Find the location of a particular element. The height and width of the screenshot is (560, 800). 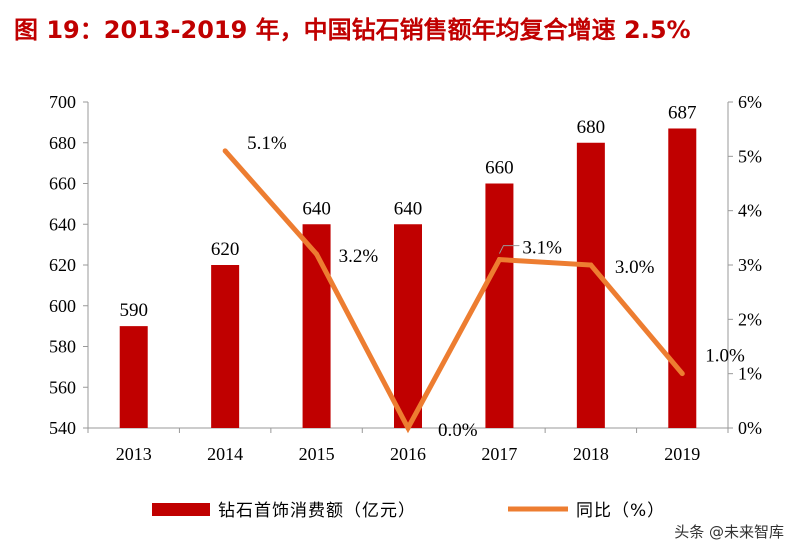

x-tick-label: 2016 is located at coordinates (408, 454).